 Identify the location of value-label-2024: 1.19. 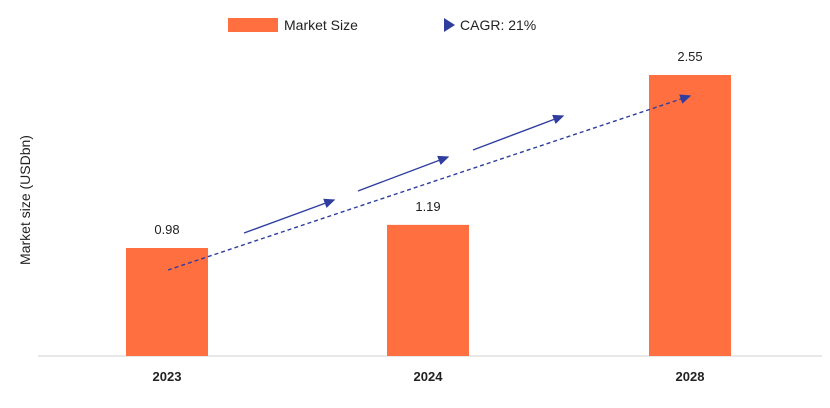
(427, 206).